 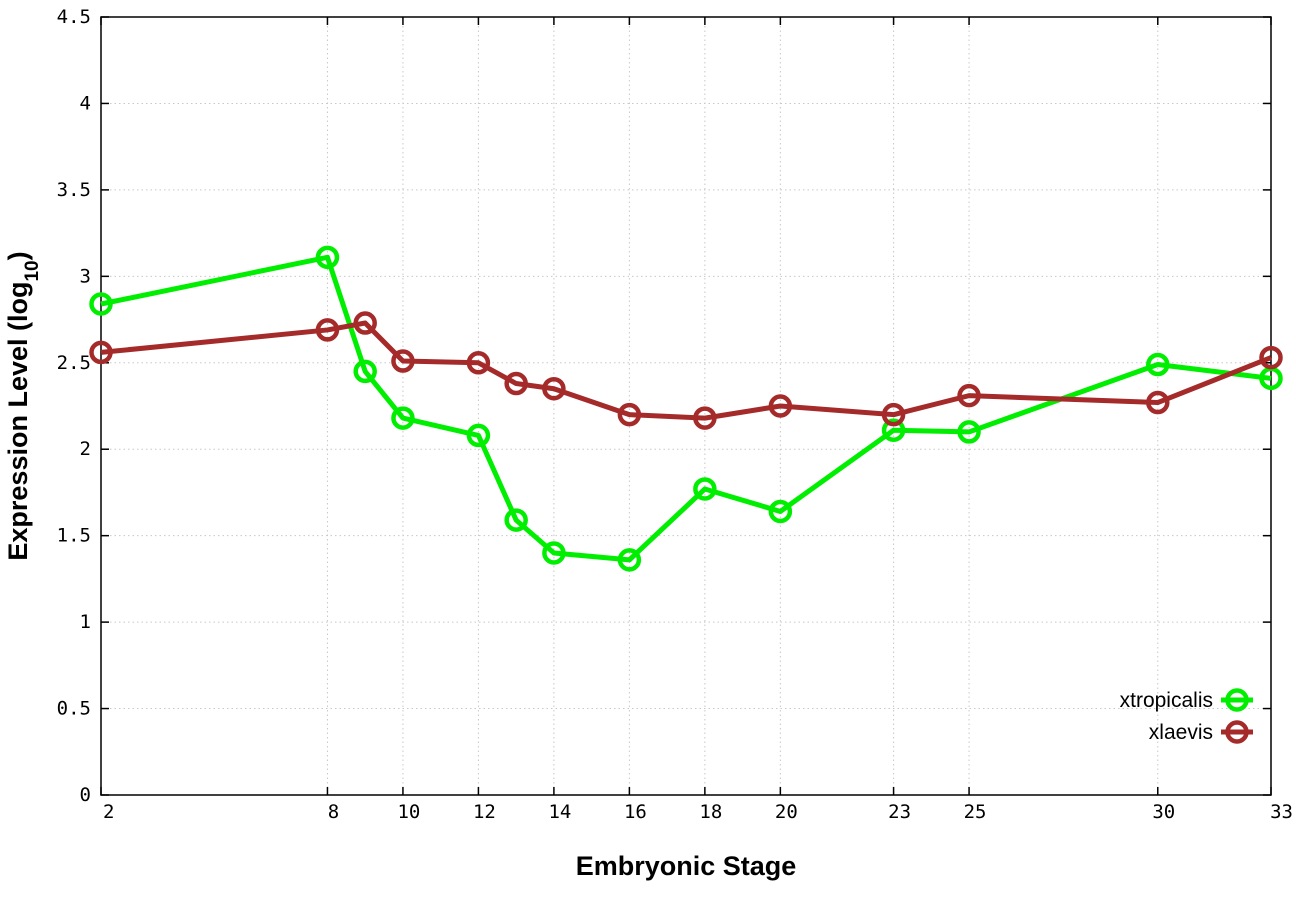 I want to click on y-tick-label: 1.5, so click(x=74, y=536).